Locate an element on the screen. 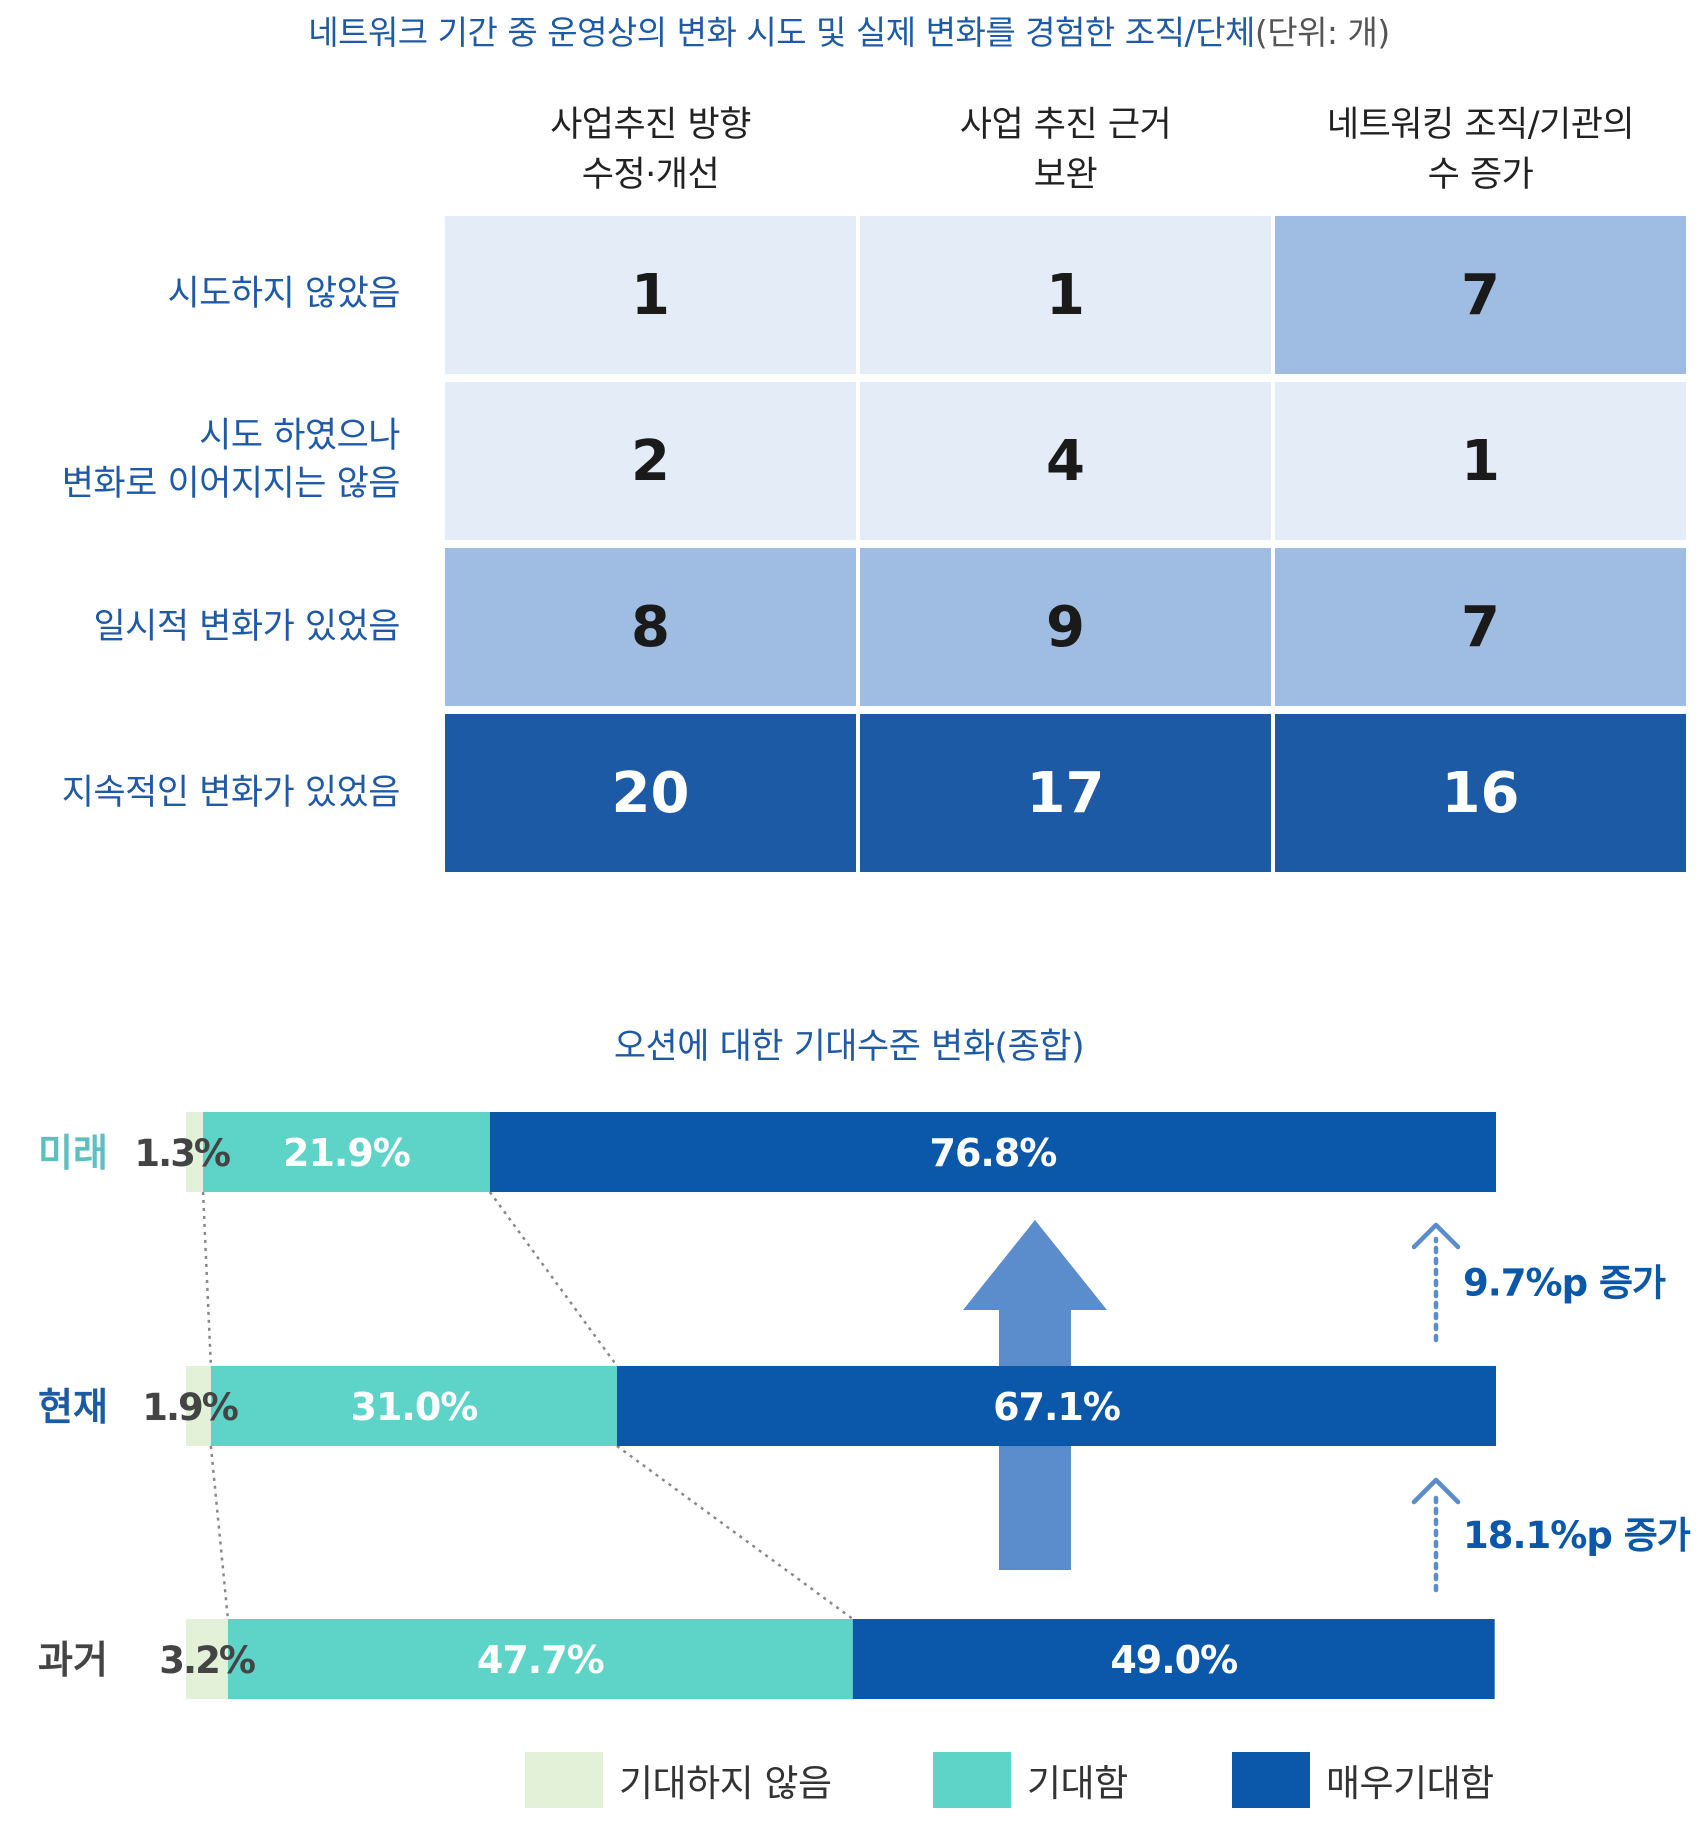  column-header-1: 사업추진 방향 수정·개선 is located at coordinates (650, 150).